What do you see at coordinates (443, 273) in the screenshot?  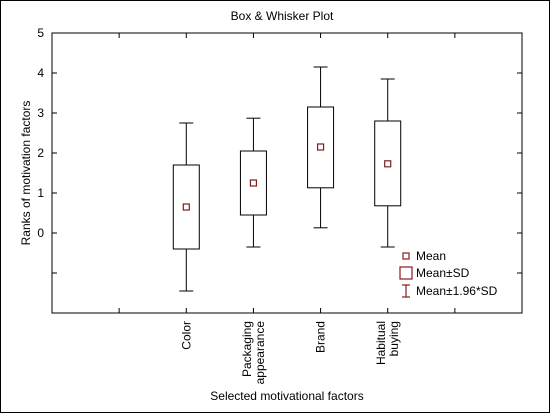 I see `legend-sd-label: Mean±SD` at bounding box center [443, 273].